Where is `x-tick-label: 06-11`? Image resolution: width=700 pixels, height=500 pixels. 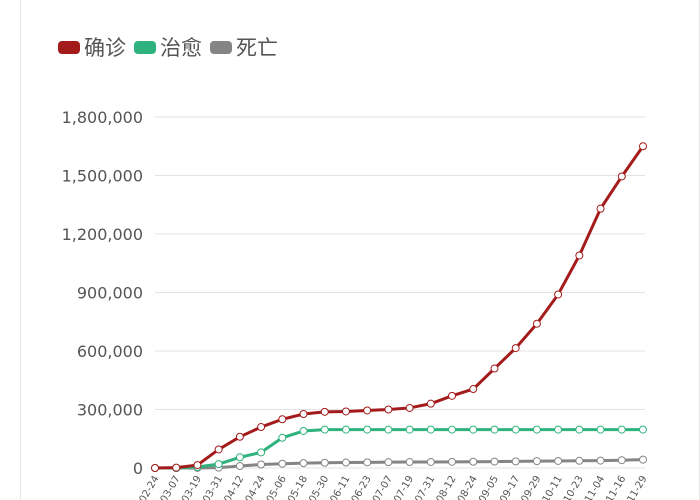
x-tick-label: 06-11 is located at coordinates (340, 487).